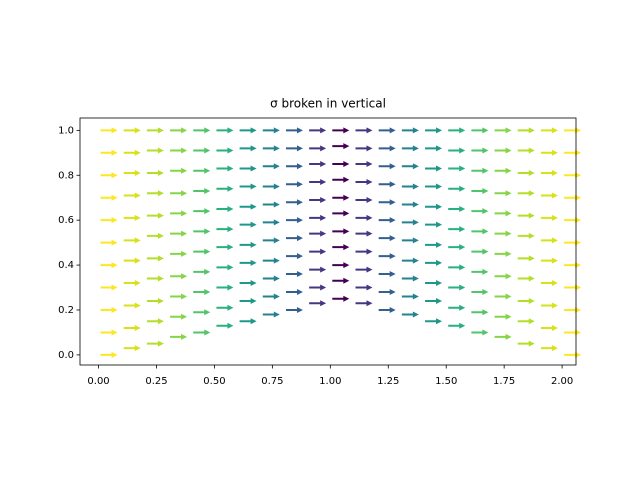 Image resolution: width=640 pixels, height=484 pixels. Describe the element at coordinates (214, 381) in the screenshot. I see `x-tick-label: 0.50` at that location.